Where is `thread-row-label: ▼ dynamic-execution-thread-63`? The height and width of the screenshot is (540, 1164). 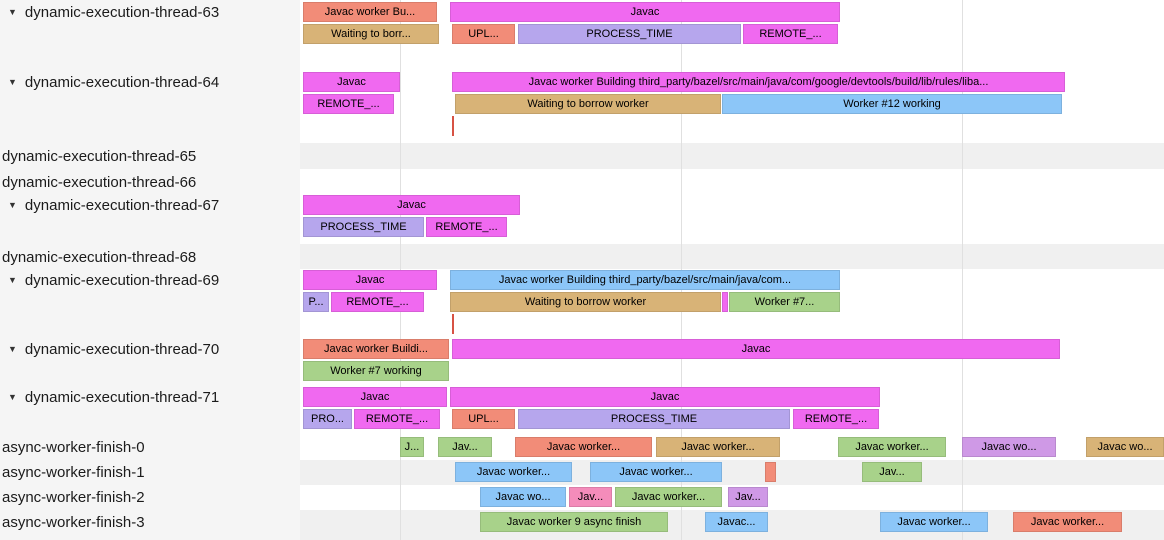 thread-row-label: ▼ dynamic-execution-thread-63 is located at coordinates (113, 12).